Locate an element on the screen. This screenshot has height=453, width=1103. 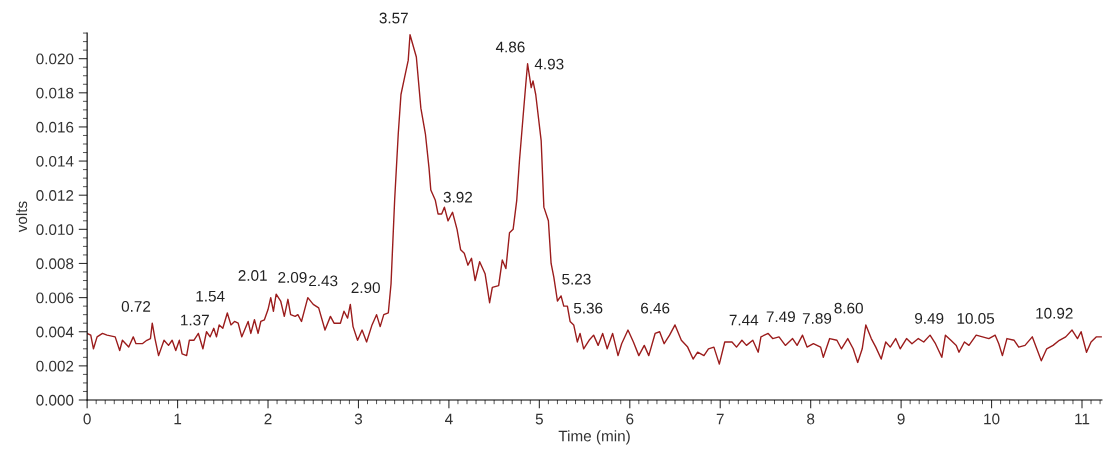
y-tick-label: 0.000 is located at coordinates (55, 400).